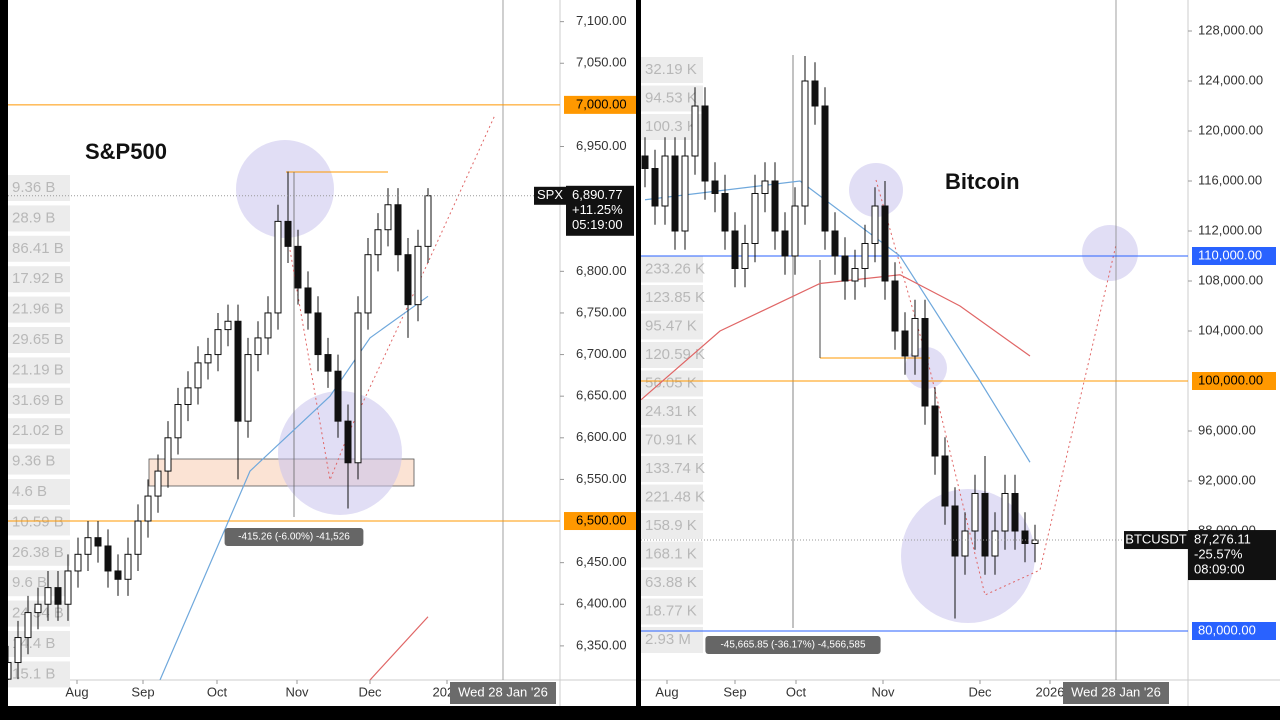 This screenshot has height=720, width=1280. I want to click on x-tick-label: Nov, so click(297, 691).